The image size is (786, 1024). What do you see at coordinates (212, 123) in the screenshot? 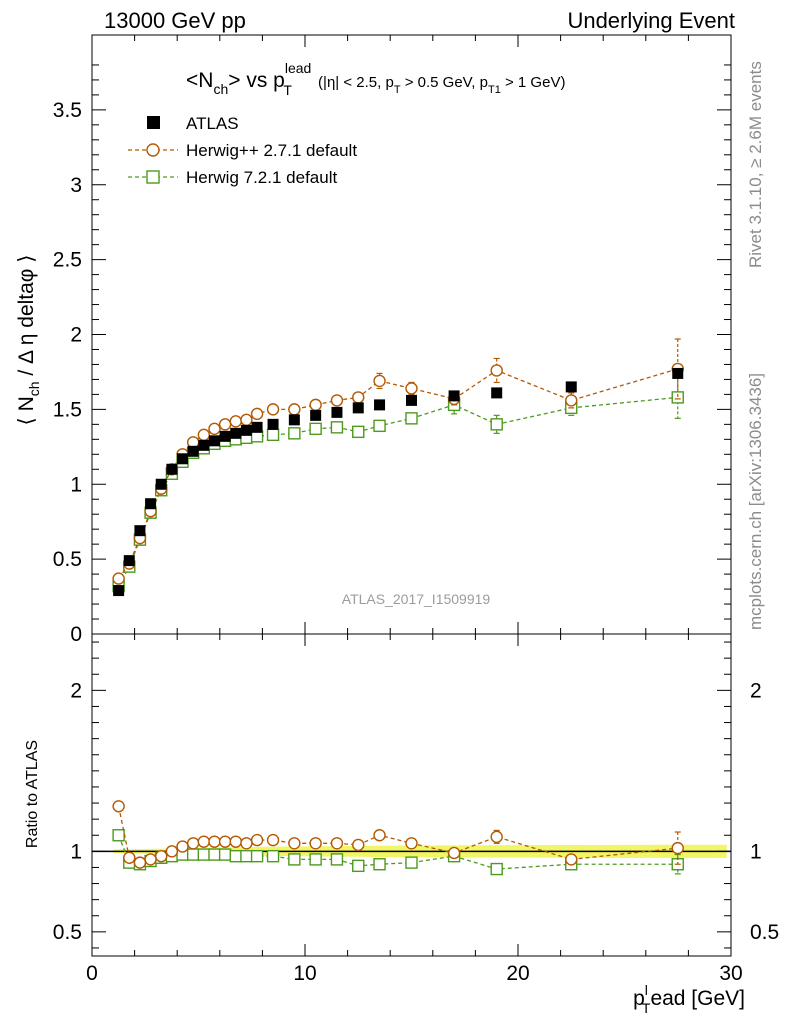
I see `legend-atlas-label: ATLAS` at bounding box center [212, 123].